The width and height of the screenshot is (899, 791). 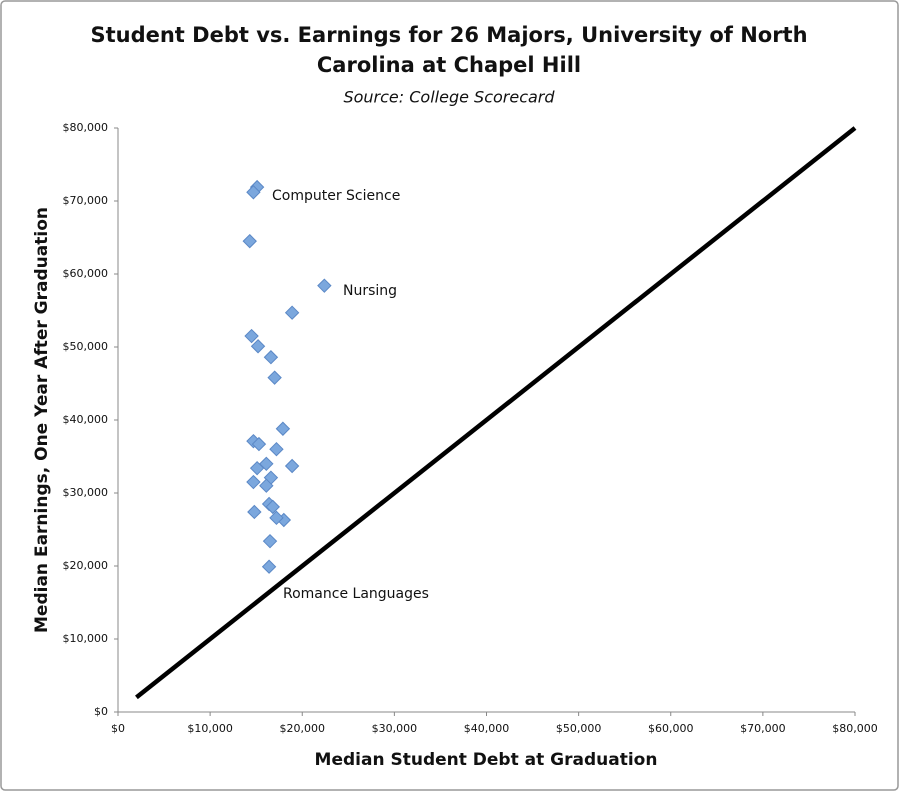 I want to click on y-tick-label: $40,000, so click(x=86, y=419).